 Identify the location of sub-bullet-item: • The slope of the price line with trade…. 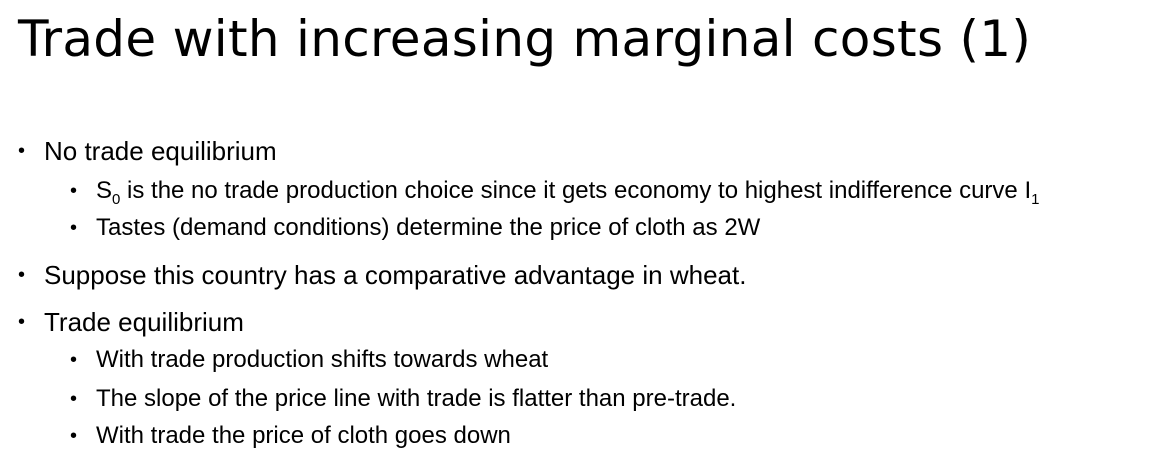
(403, 399).